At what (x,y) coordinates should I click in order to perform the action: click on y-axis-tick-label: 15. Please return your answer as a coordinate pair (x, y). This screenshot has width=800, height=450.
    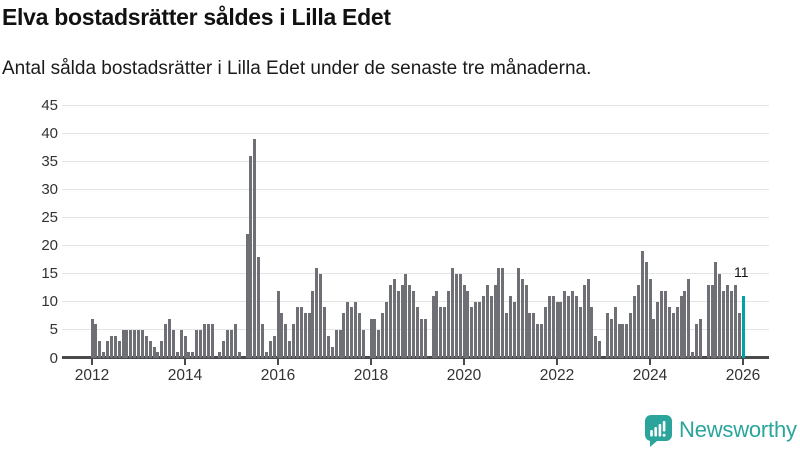
    Looking at the image, I should click on (49, 274).